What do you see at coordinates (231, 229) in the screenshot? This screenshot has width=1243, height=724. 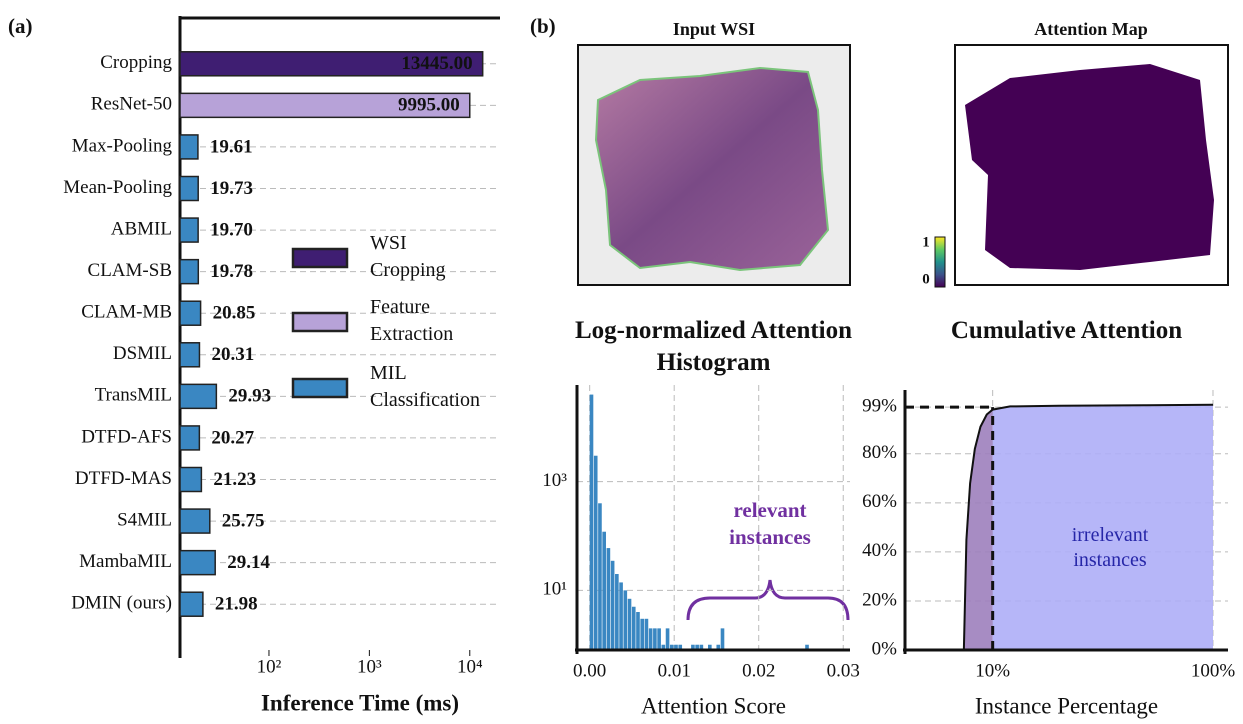 I see `value-label: 19.70` at bounding box center [231, 229].